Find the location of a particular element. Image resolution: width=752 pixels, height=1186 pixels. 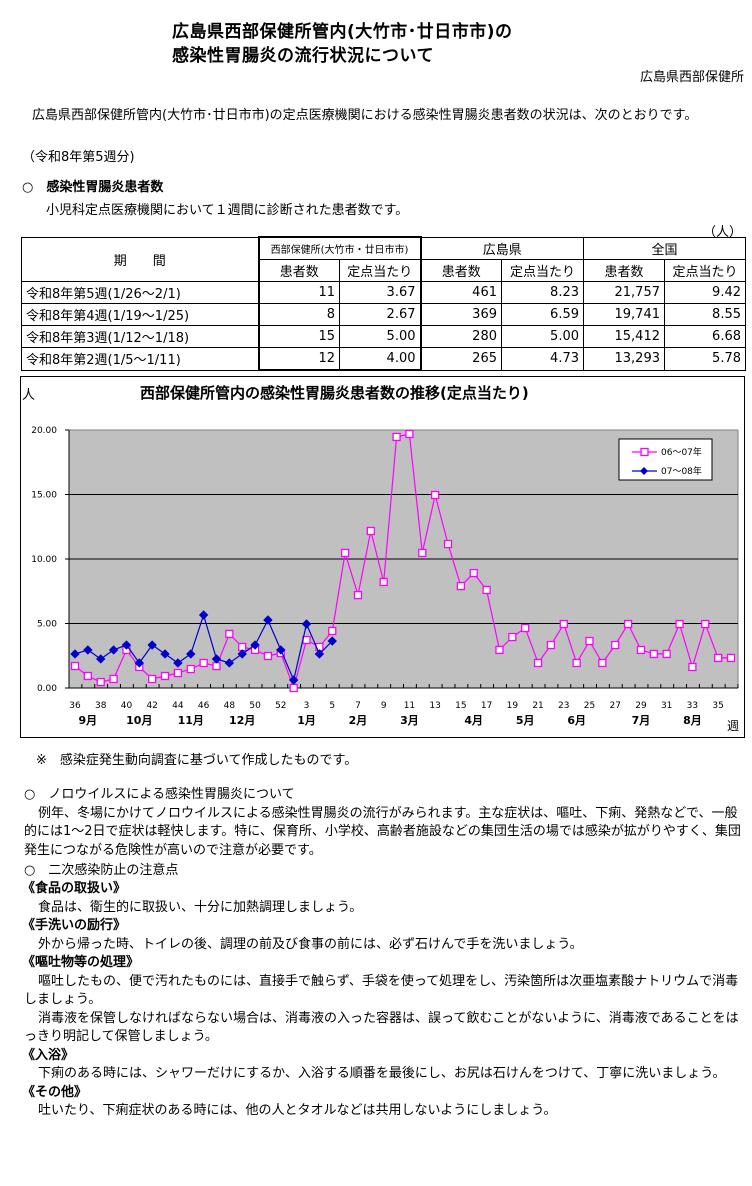

table-header-row-1: 期 間 西部保健所(大竹市・廿日市市) 広島県 全国 is located at coordinates (383, 259).